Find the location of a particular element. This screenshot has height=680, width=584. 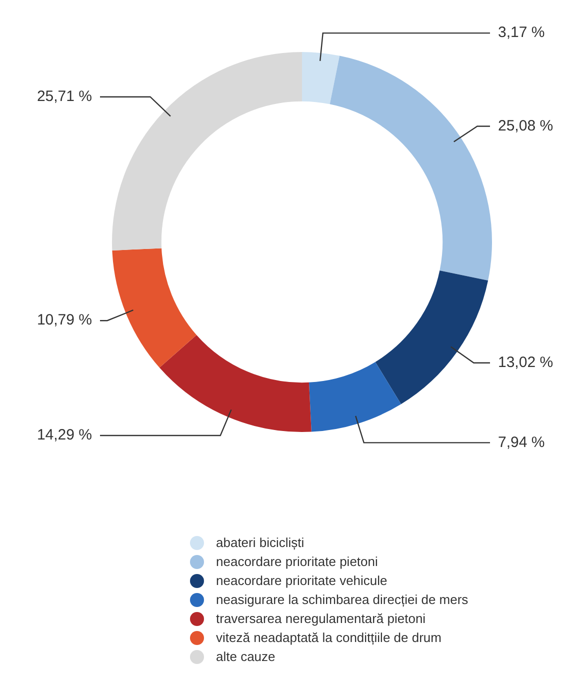

legend-label: neacordare prioritate vehicule is located at coordinates (302, 580).